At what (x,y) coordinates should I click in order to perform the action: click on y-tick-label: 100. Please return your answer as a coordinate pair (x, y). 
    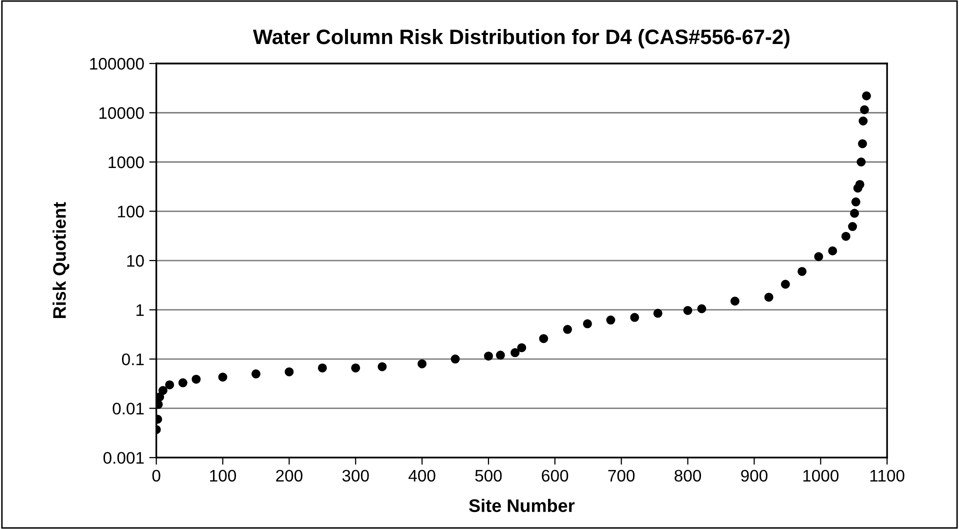
    Looking at the image, I should click on (131, 212).